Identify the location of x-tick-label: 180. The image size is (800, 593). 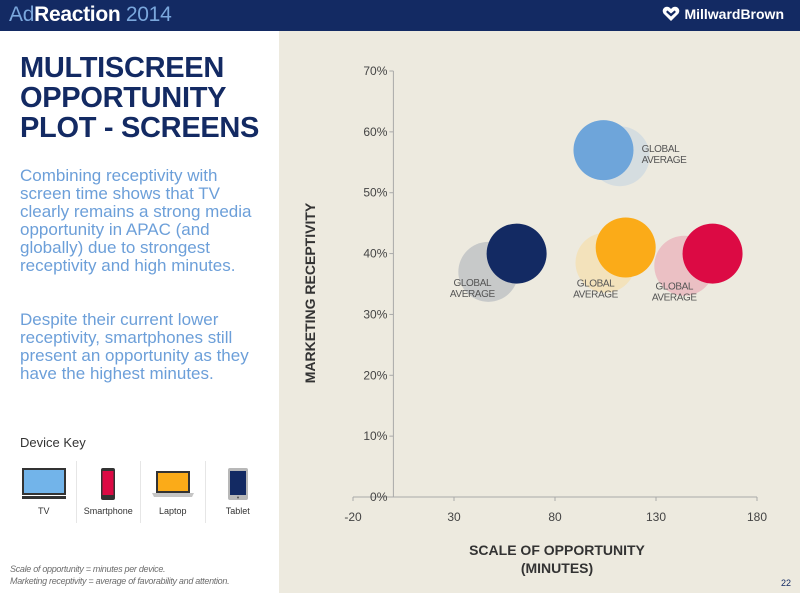
(757, 517).